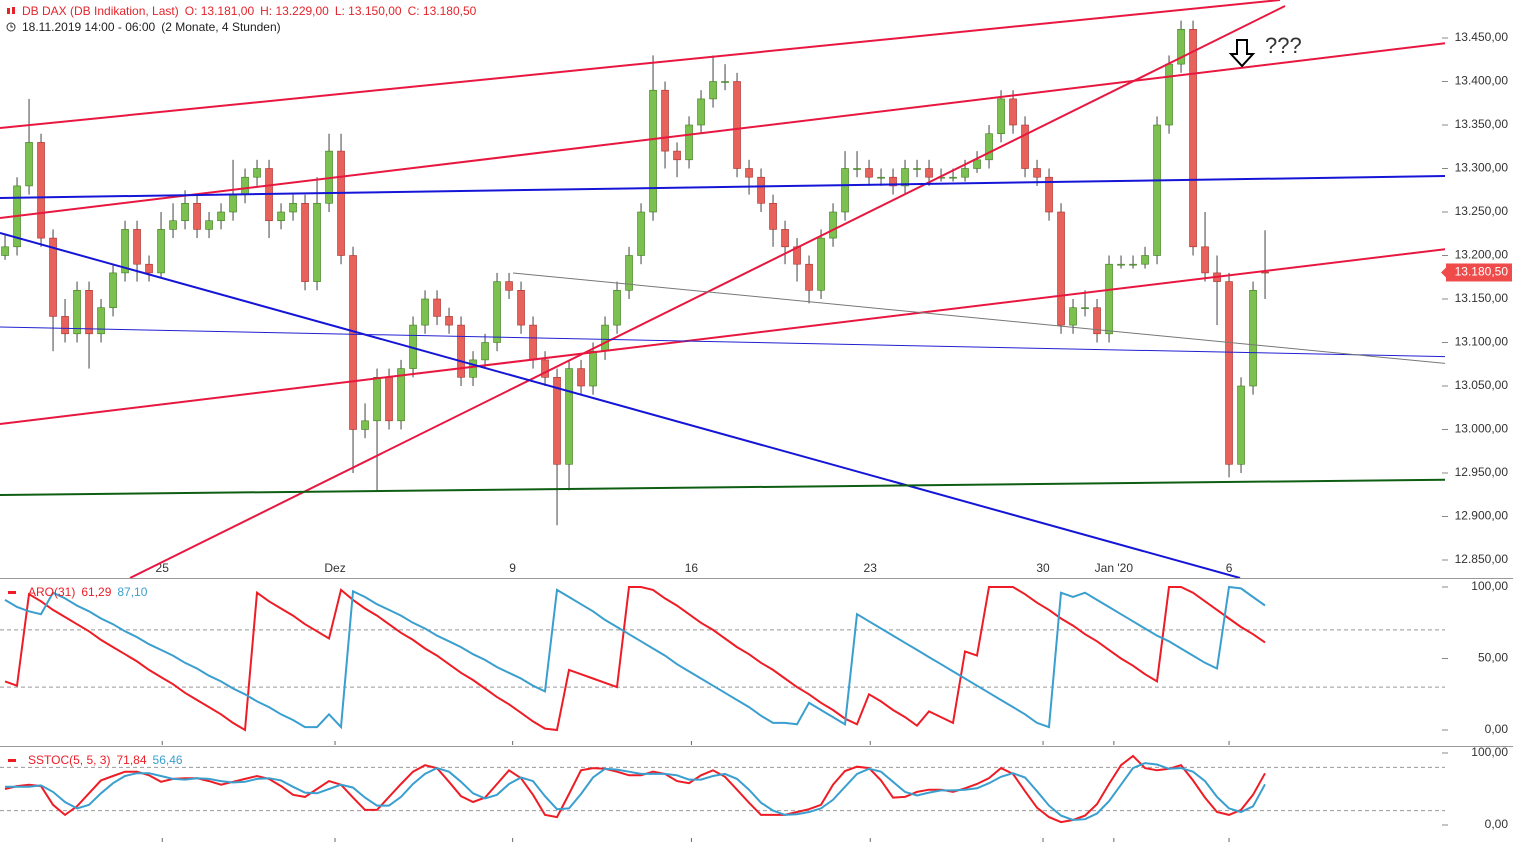 Image resolution: width=1513 pixels, height=842 pixels. Describe the element at coordinates (1482, 124) in the screenshot. I see `y-tick-label: 13.350,00` at that location.